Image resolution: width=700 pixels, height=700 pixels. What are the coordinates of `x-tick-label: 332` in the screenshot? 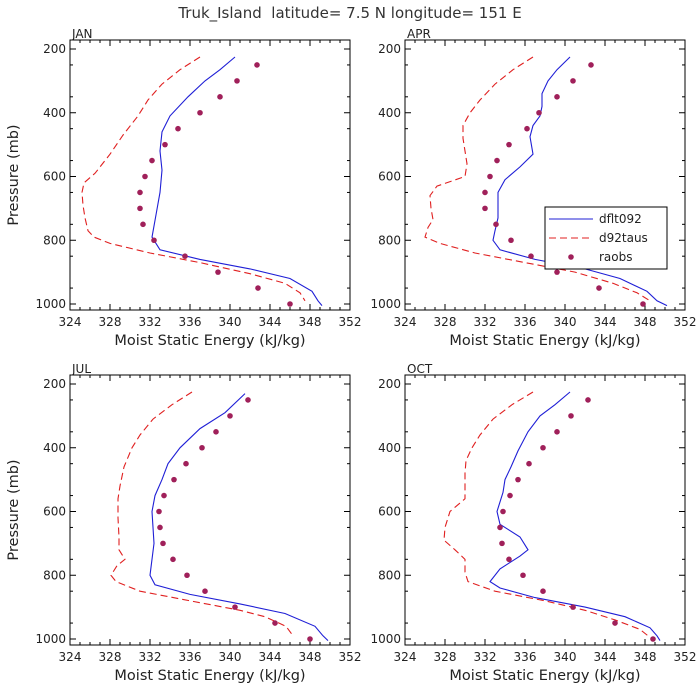 It's located at (485, 322).